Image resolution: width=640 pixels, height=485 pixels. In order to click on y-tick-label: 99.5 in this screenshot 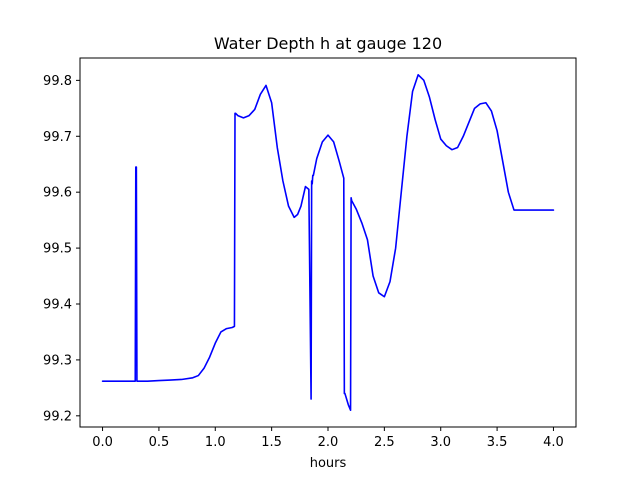, I will do `click(57, 249)`.